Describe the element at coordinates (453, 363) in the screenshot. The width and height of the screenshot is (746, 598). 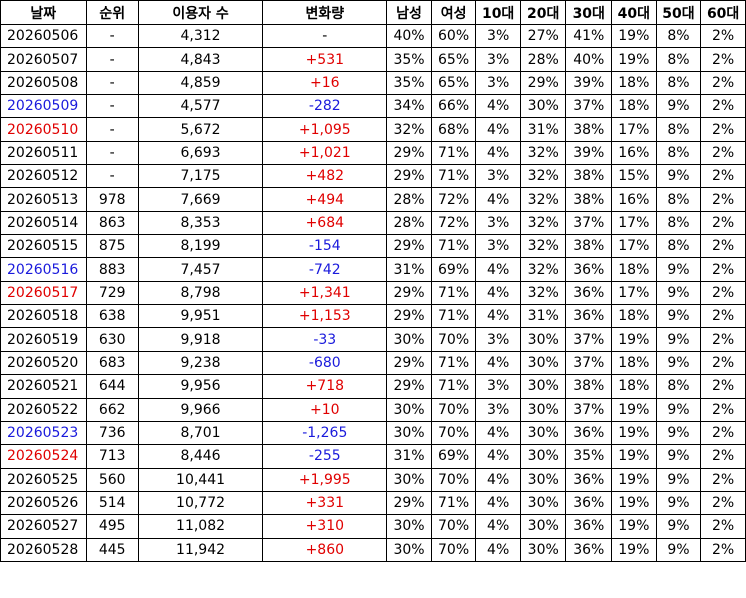
I see `cell-female: 71%` at that location.